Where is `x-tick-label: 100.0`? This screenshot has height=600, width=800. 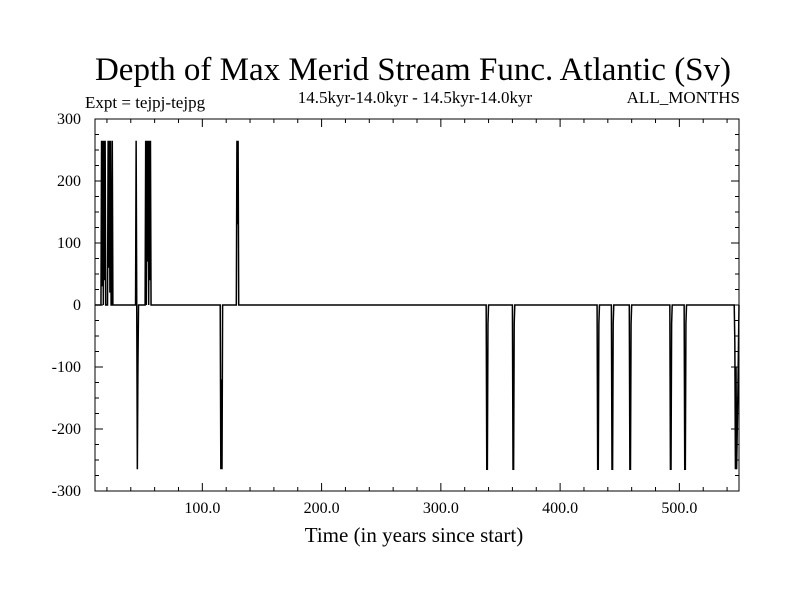 x-tick-label: 100.0 is located at coordinates (202, 508).